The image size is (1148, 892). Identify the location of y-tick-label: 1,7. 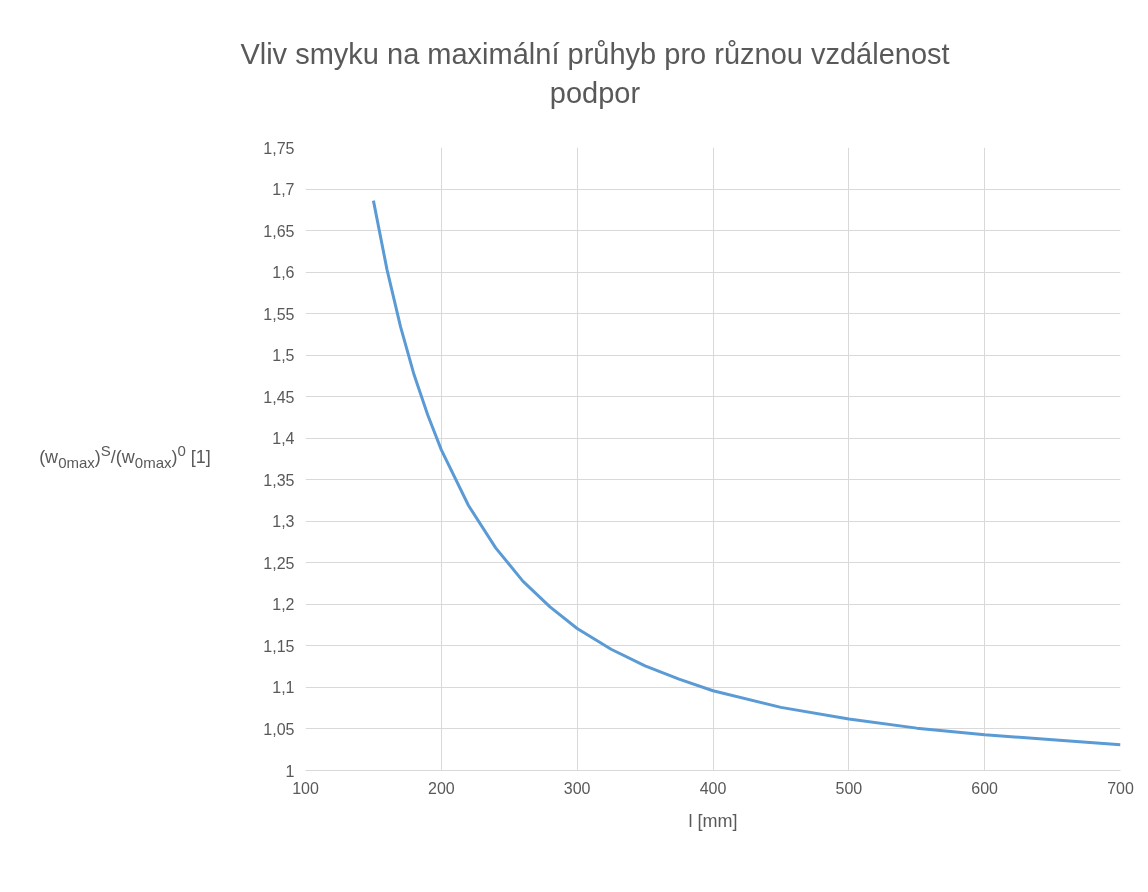
(283, 190).